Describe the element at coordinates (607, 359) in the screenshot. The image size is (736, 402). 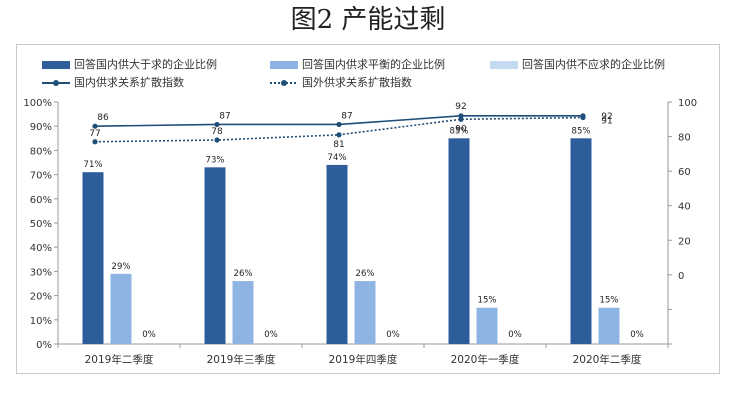
I see `x-tick-label: 2020年二季度` at that location.